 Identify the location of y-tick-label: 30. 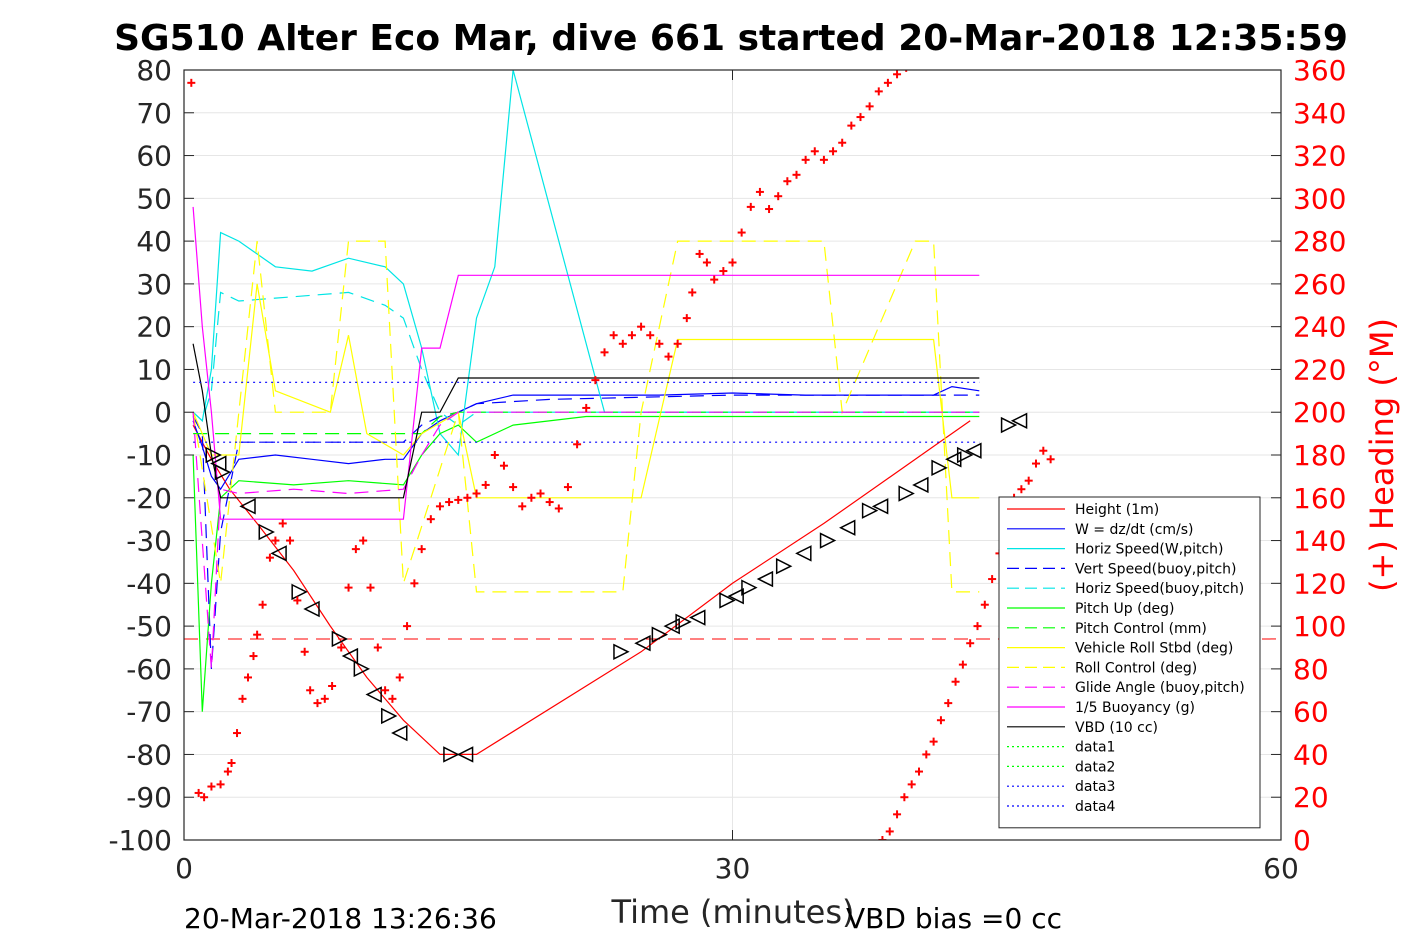
(154, 284).